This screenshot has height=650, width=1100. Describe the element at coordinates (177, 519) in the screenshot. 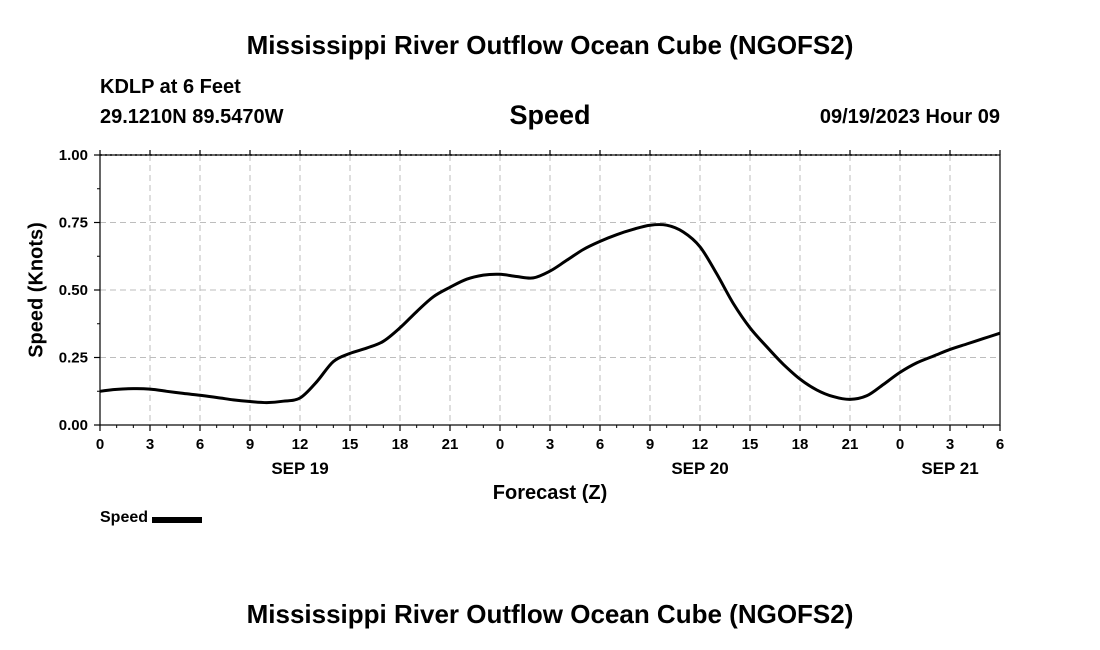

I see `legend-swatch` at that location.